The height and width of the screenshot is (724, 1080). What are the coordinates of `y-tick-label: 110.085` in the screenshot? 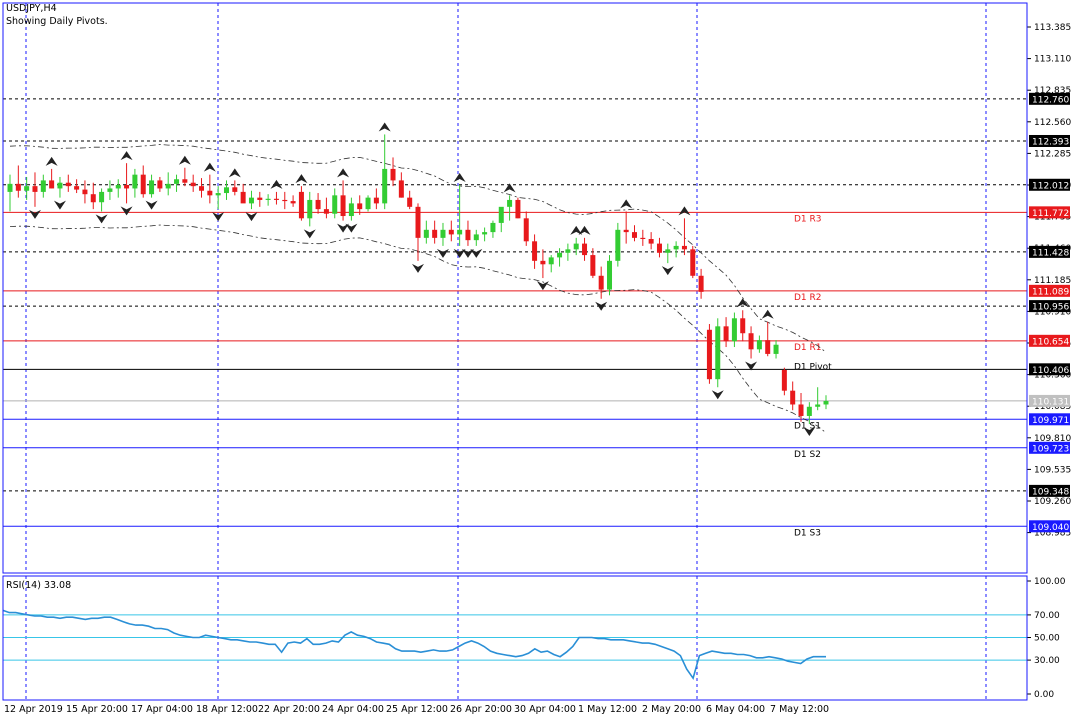 It's located at (1052, 407).